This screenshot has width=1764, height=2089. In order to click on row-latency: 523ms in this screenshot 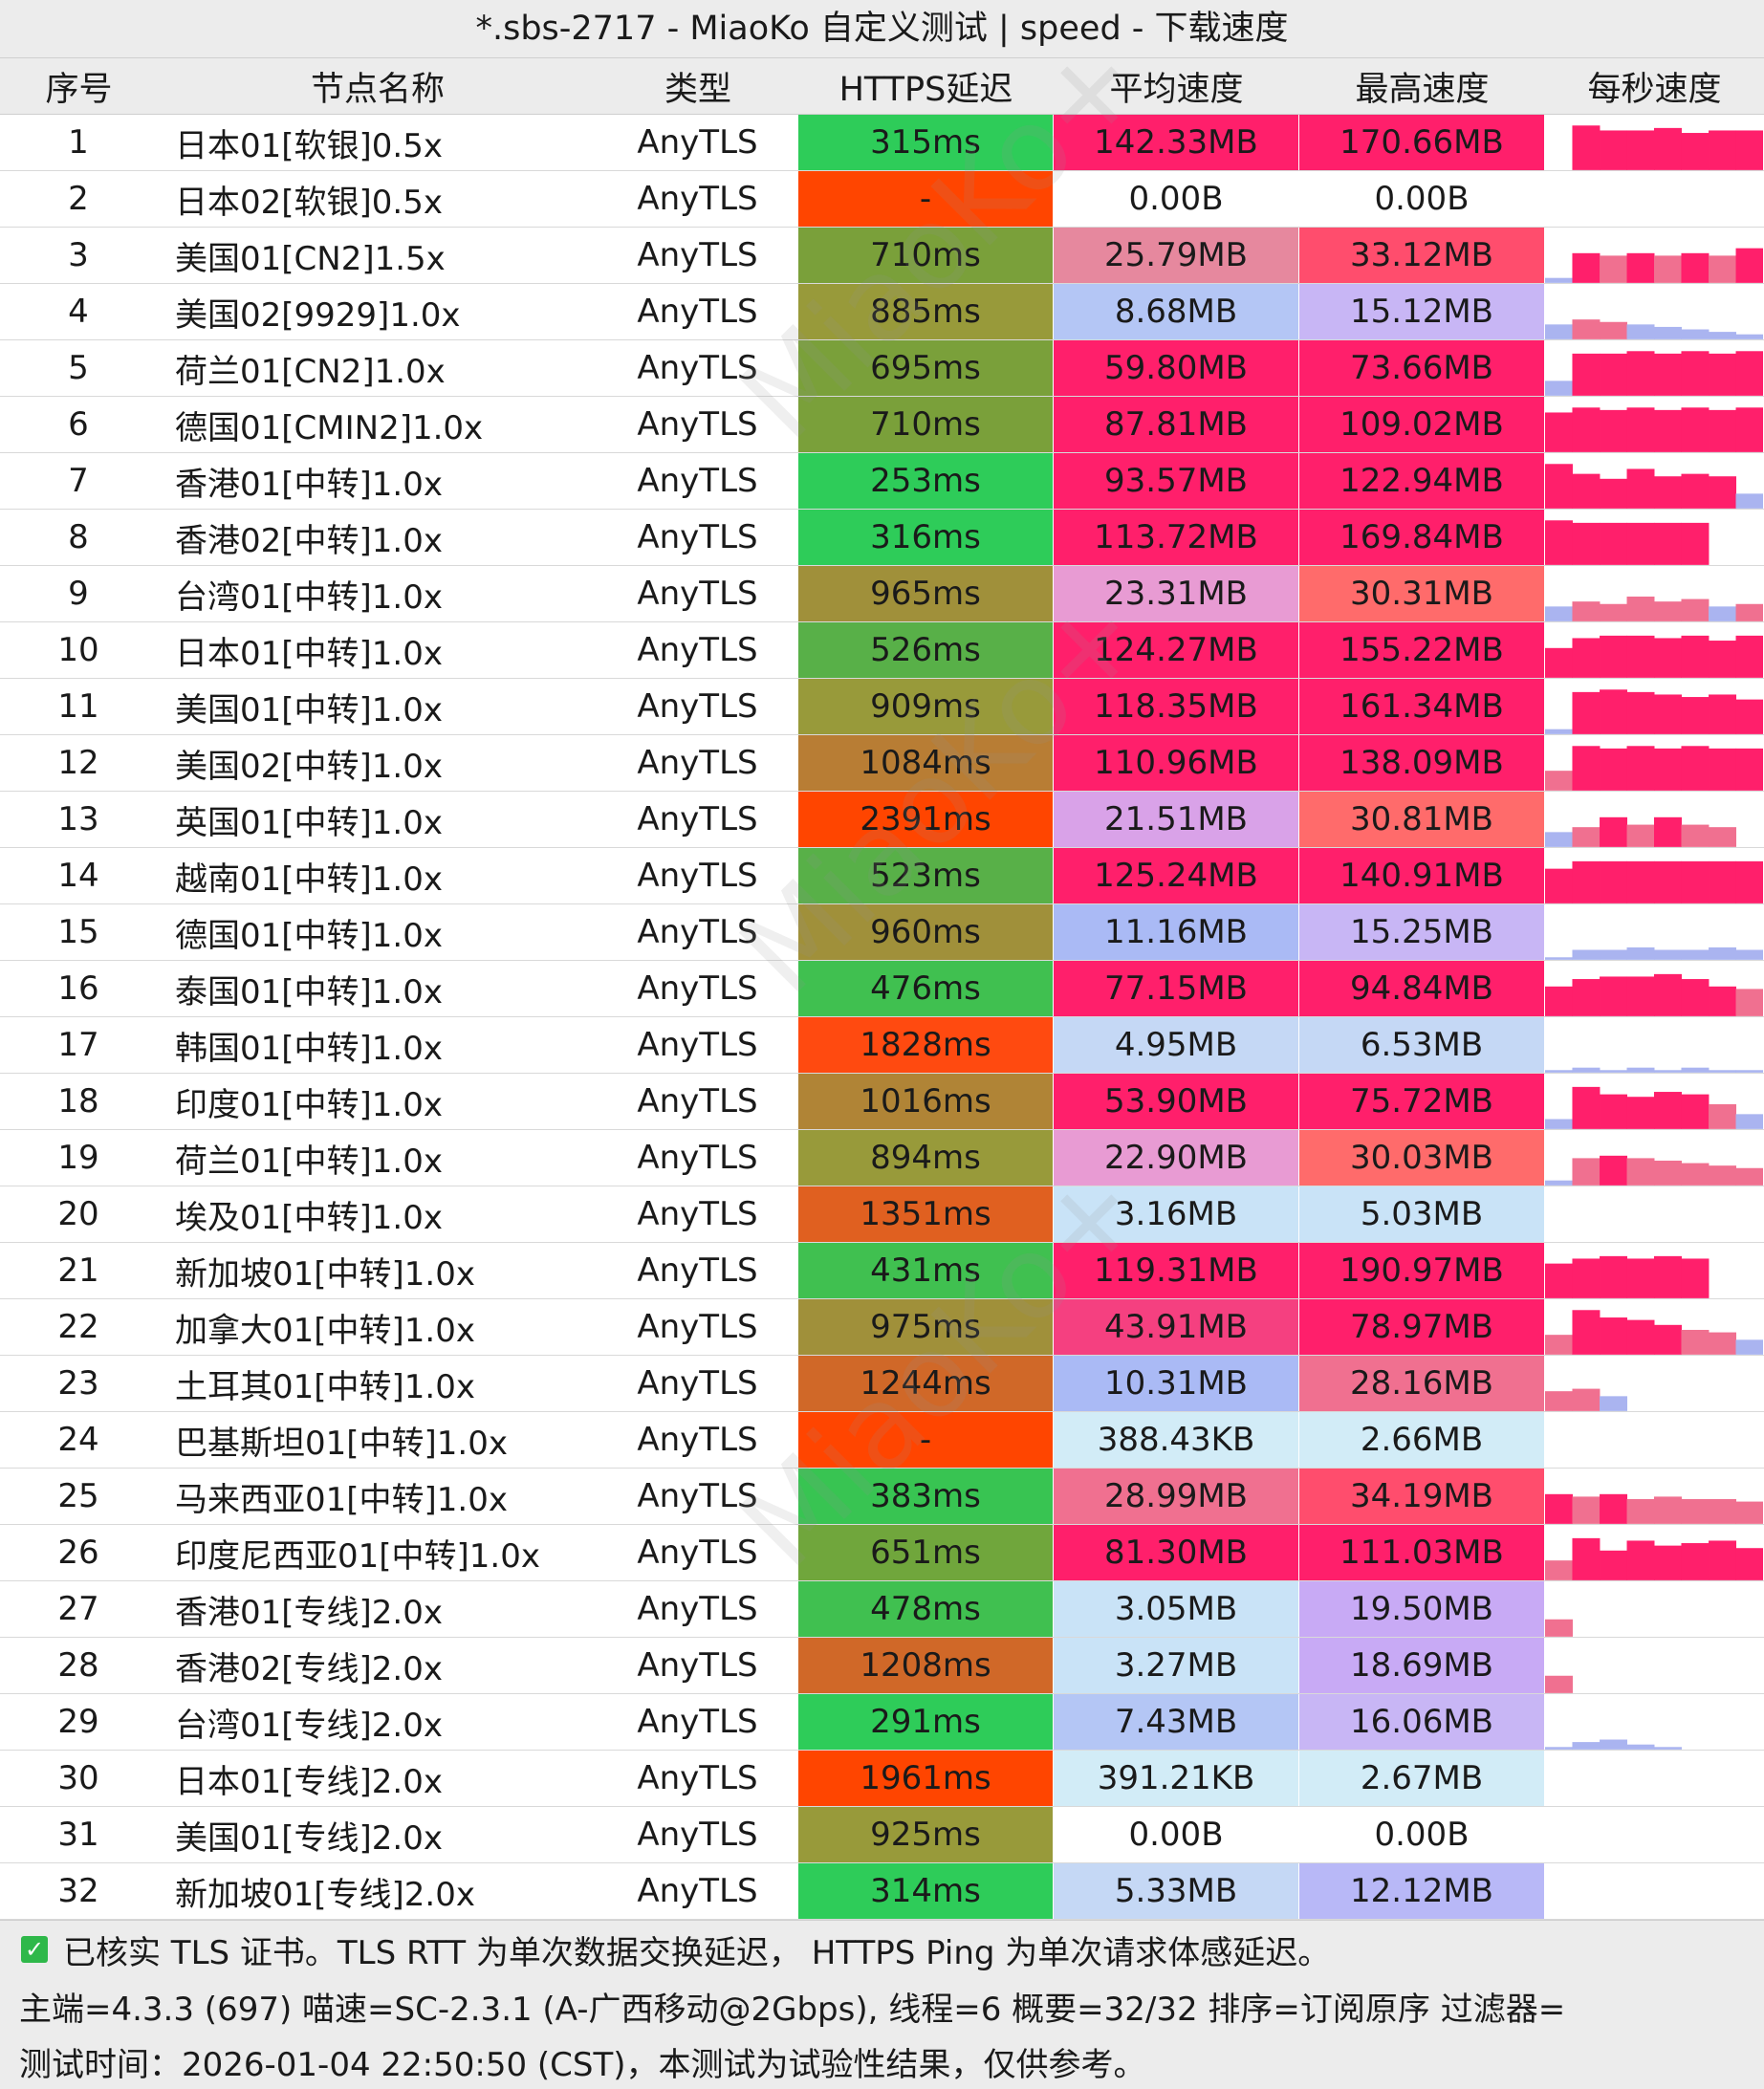, I will do `click(926, 876)`.